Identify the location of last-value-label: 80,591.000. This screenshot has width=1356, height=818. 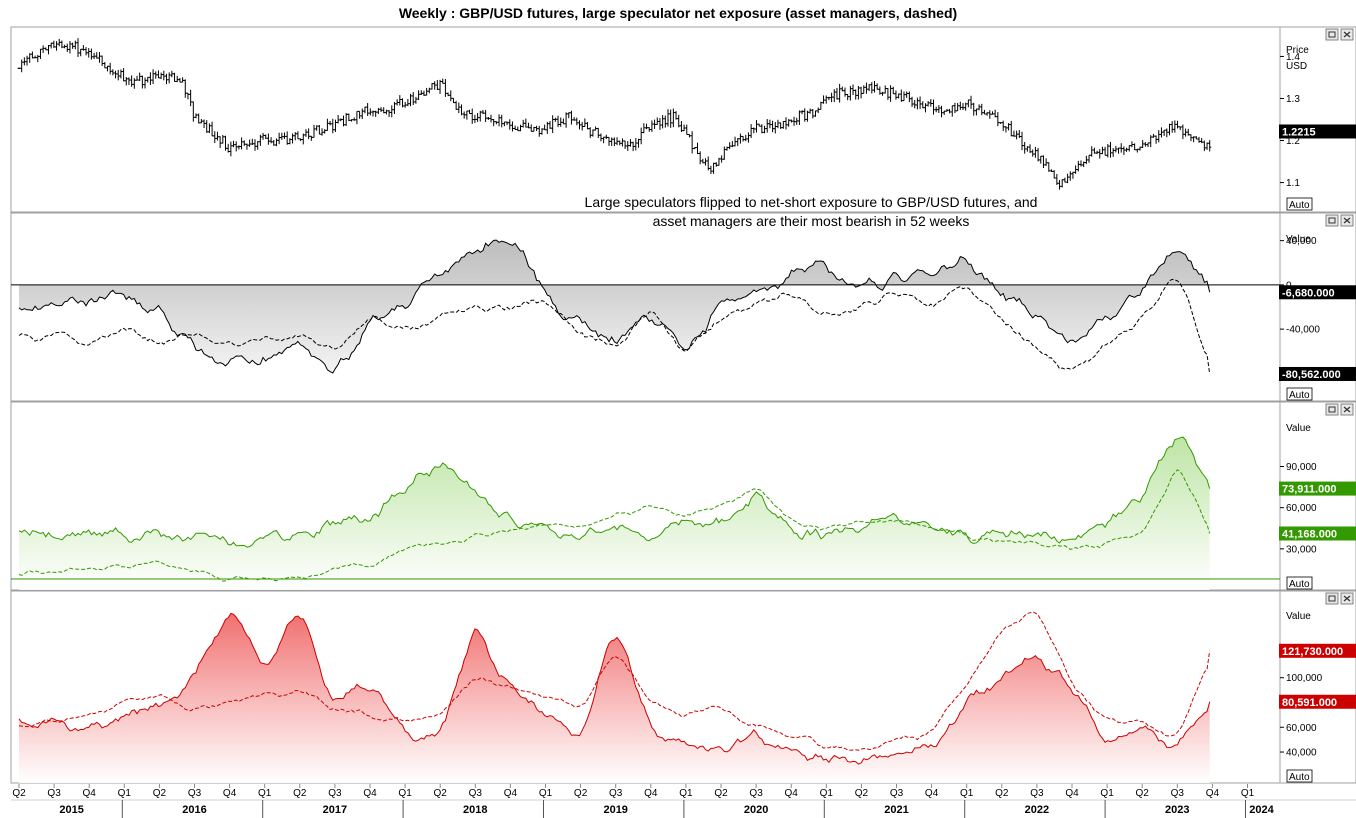
(1317, 701).